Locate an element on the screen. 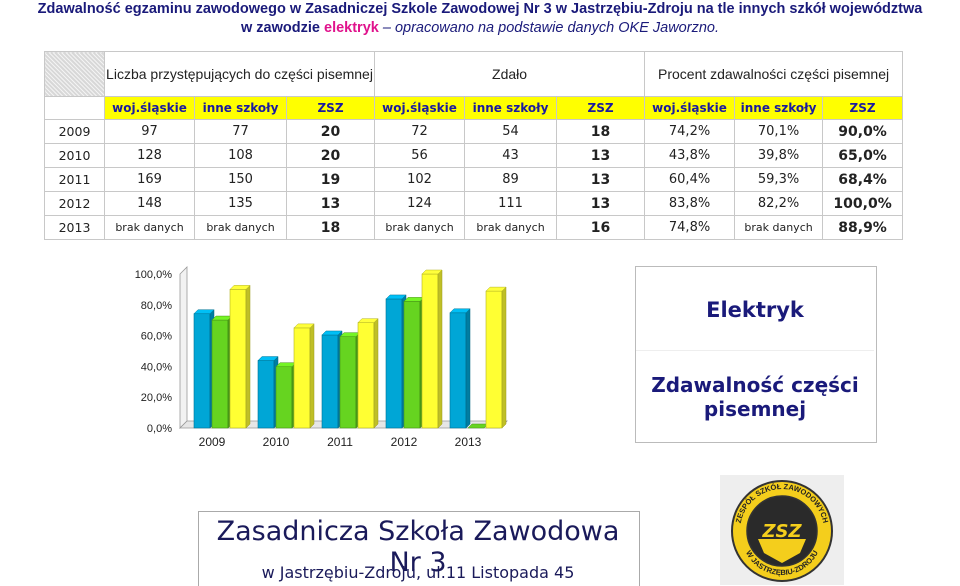 This screenshot has width=960, height=586. table-cell: 90,0% is located at coordinates (863, 131).